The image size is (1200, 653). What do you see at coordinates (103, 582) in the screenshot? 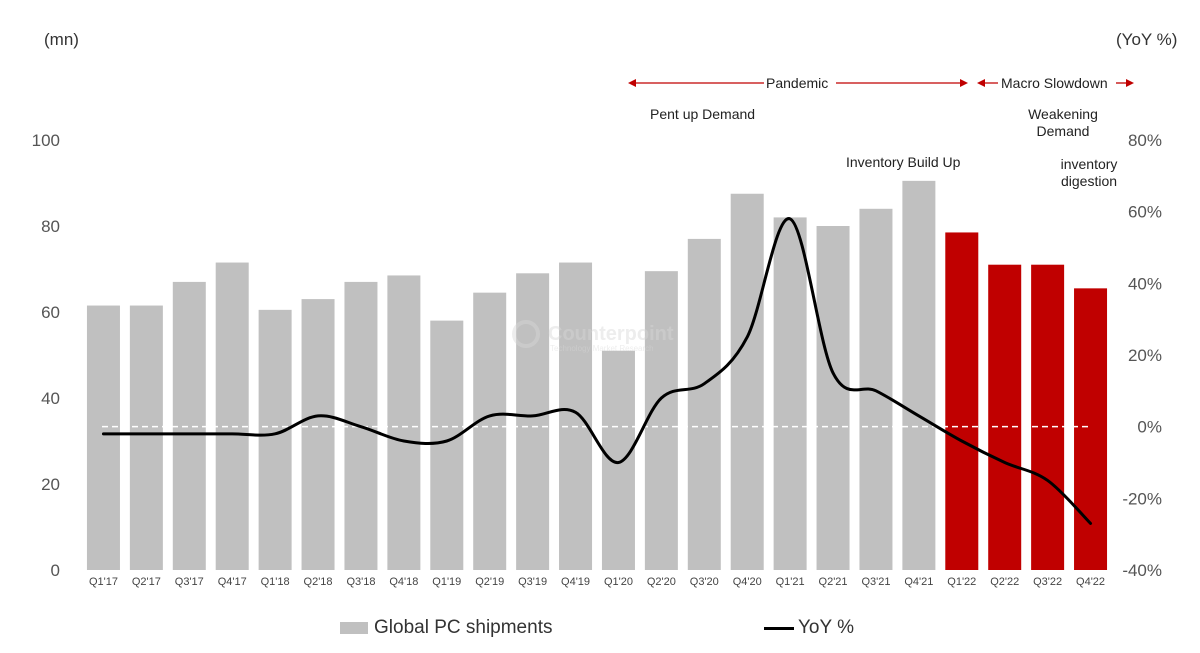
I see `x-tick-0: Q1'17` at bounding box center [103, 582].